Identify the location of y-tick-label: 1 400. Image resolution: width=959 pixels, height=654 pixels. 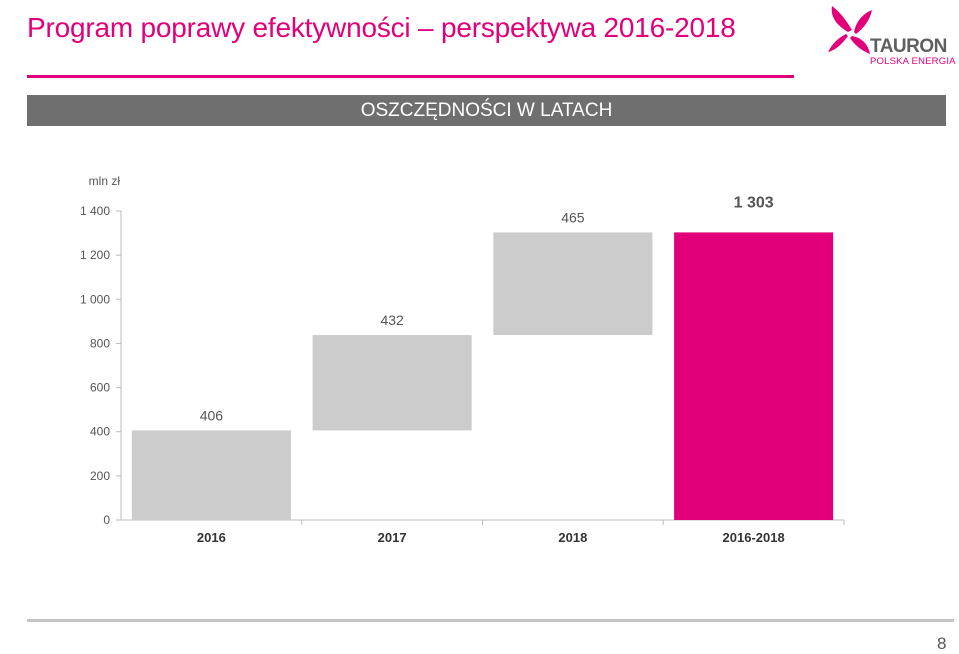
(95, 211).